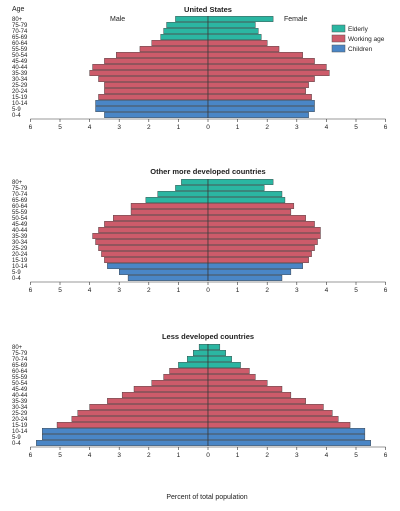 The width and height of the screenshot is (400, 511). Describe the element at coordinates (16, 110) in the screenshot. I see `age-tick-label: 5-9` at that location.